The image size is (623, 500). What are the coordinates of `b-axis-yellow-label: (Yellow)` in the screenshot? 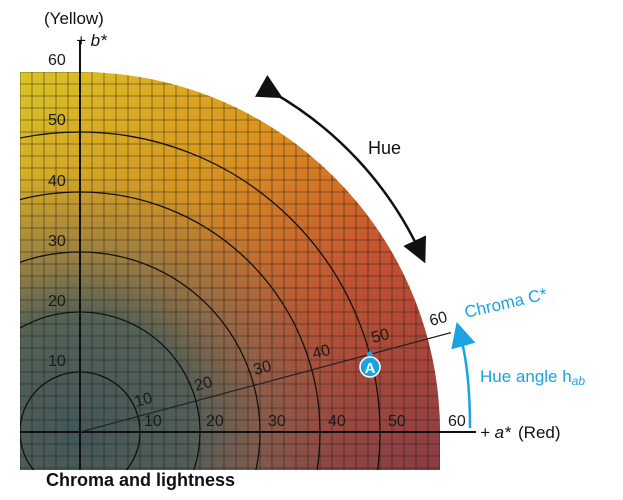 It's located at (74, 18).